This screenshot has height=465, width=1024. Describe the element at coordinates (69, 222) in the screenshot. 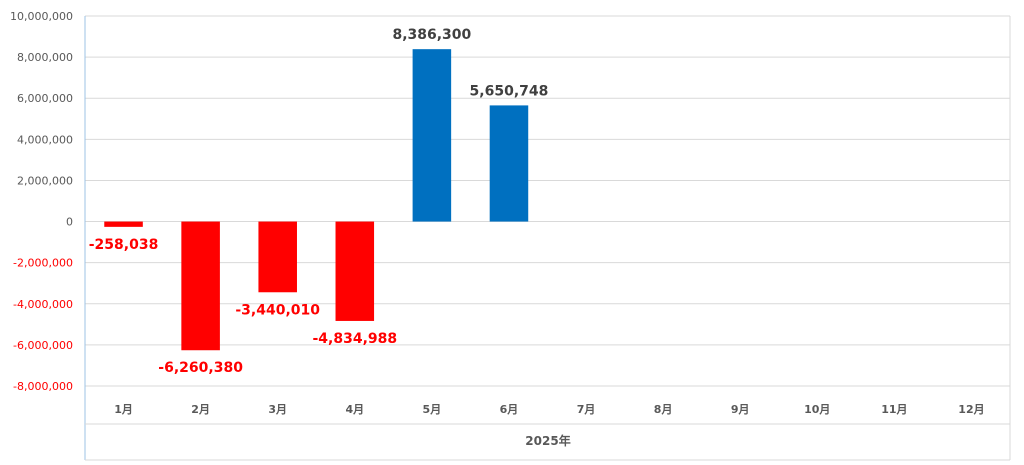

I see `y-tick-label: 0` at that location.